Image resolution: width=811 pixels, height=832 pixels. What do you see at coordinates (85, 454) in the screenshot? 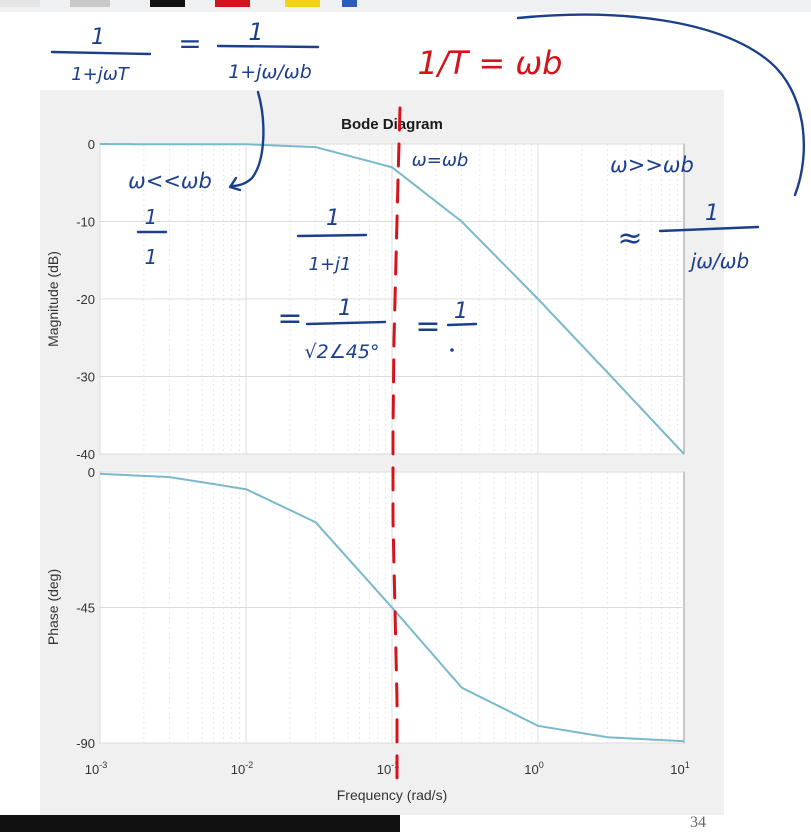
I see `y-tick-label: -40` at bounding box center [85, 454].